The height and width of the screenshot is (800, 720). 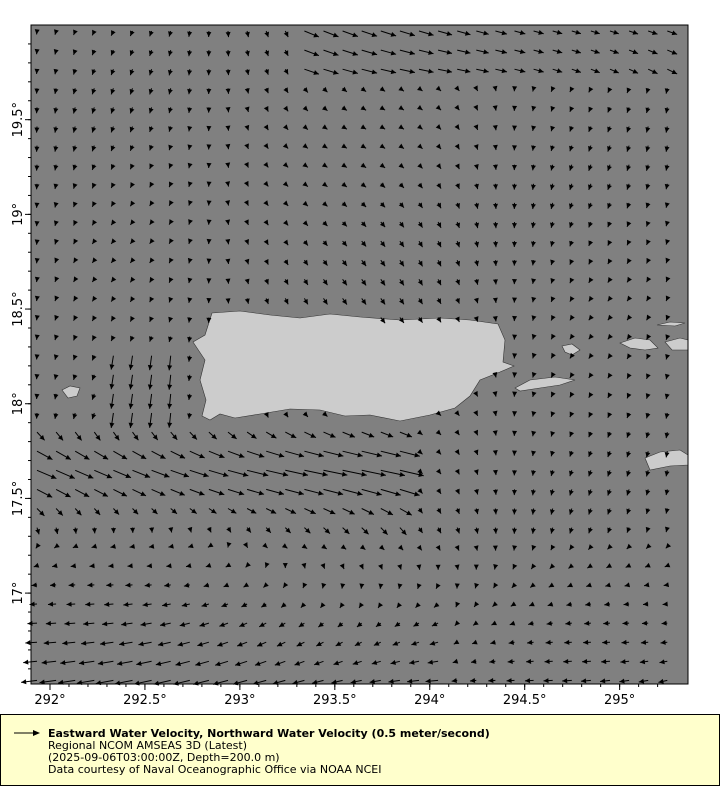 What do you see at coordinates (71, 392) in the screenshot?
I see `mona-island` at bounding box center [71, 392].